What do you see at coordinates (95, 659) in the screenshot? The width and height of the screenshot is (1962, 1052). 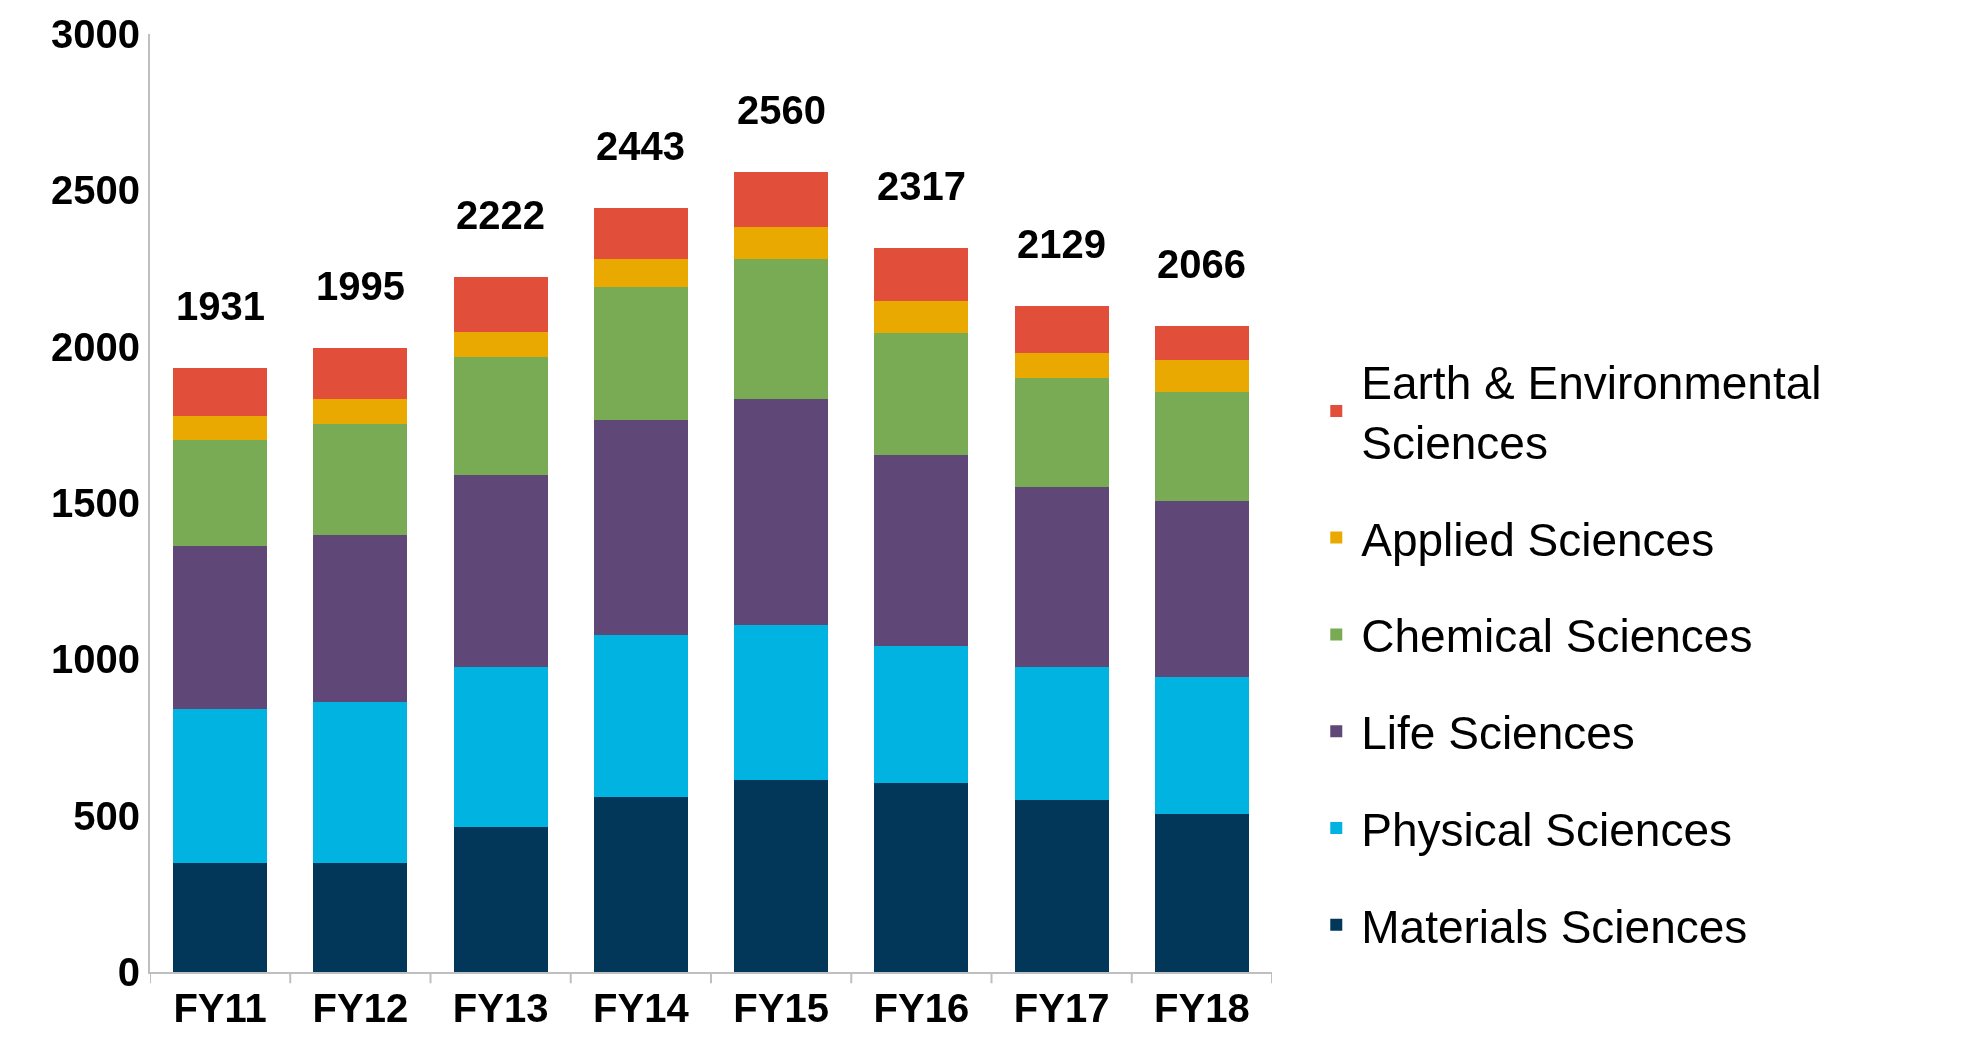 I see `y-tick-label: 1000` at bounding box center [95, 659].